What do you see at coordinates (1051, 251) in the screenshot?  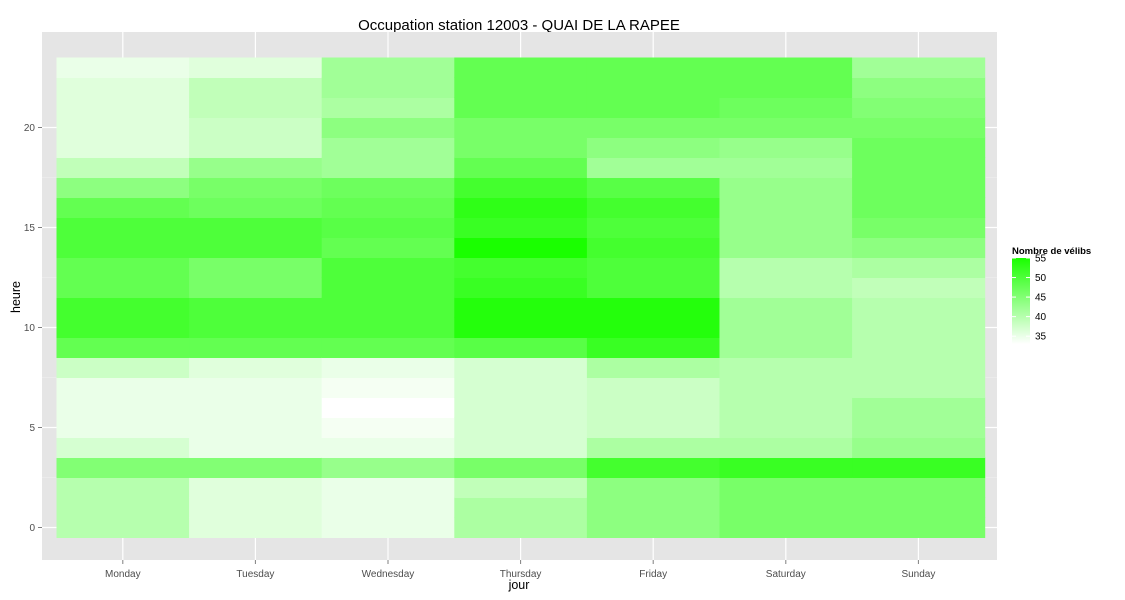 I see `legend-title: Nombre de vélibs` at bounding box center [1051, 251].